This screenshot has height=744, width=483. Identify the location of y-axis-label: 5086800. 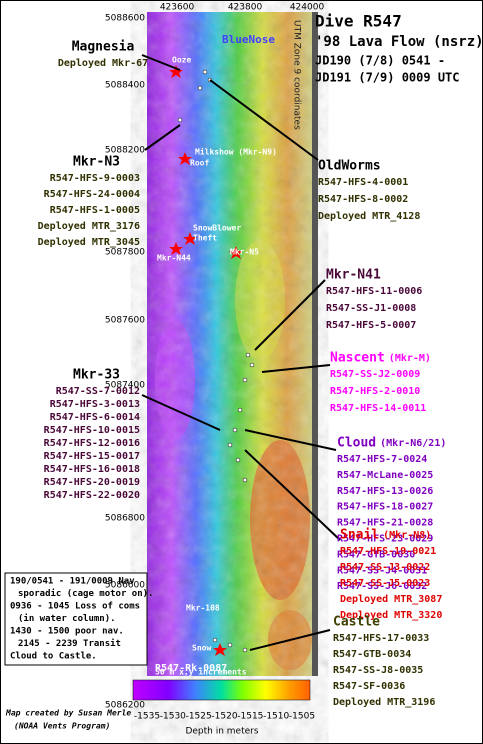
(125, 519).